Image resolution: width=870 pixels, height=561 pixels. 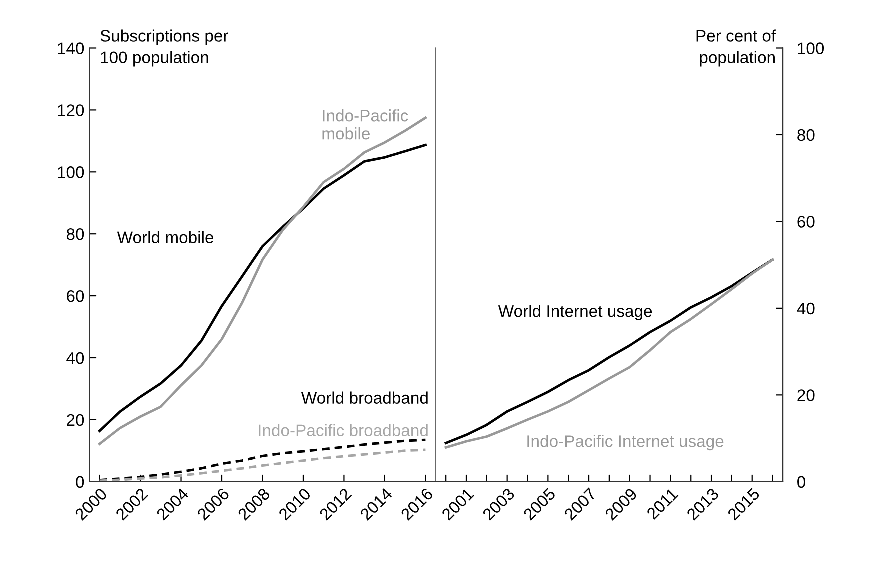 What do you see at coordinates (80, 482) in the screenshot?
I see `y-tick-label: 0` at bounding box center [80, 482].